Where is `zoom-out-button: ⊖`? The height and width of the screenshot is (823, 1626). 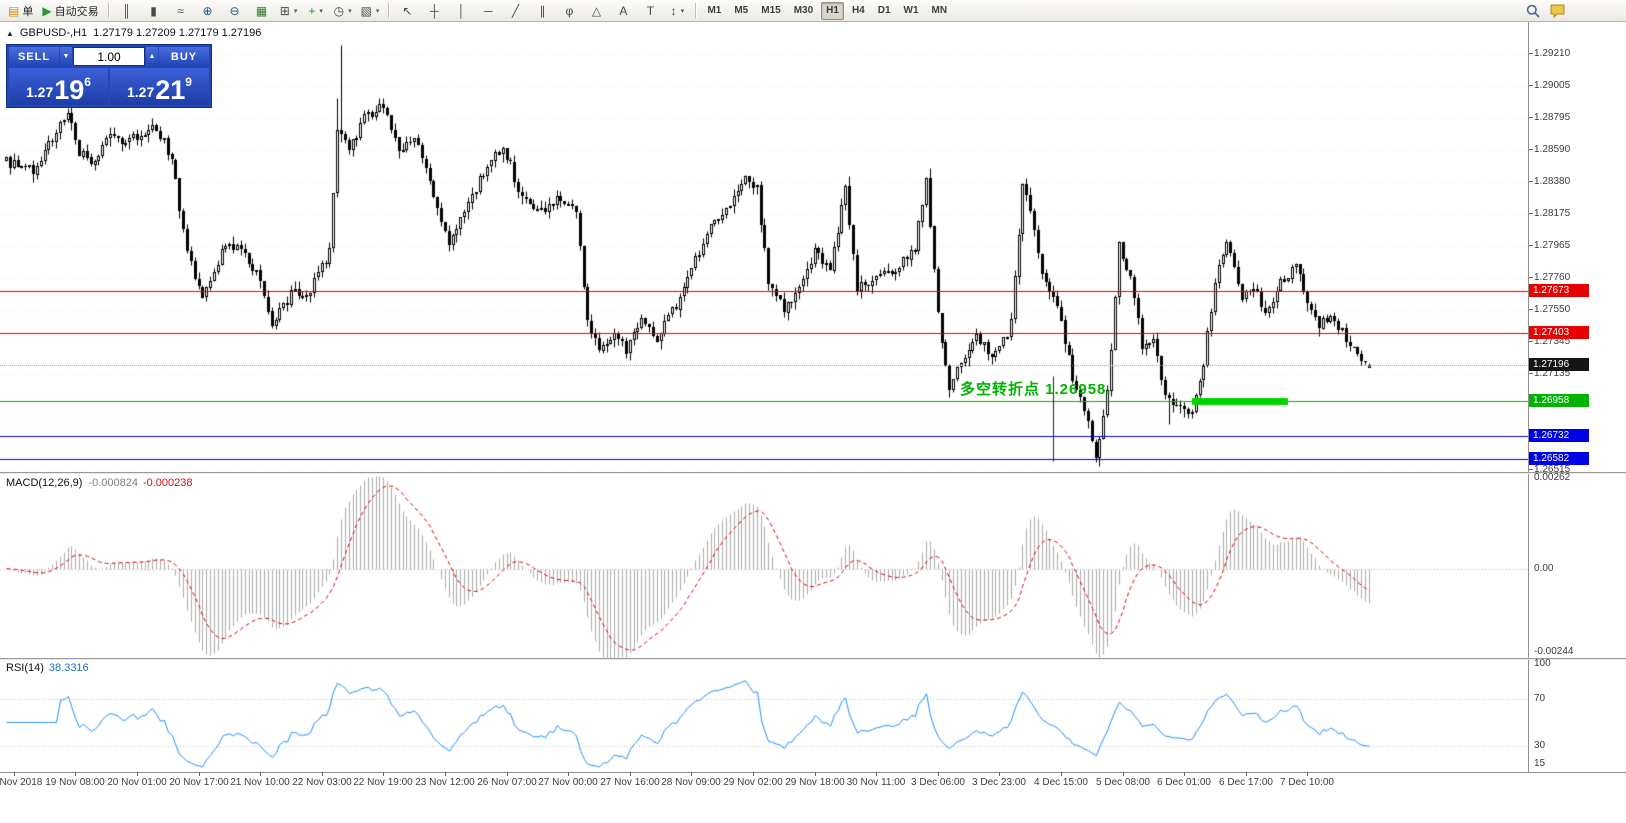 zoom-out-button: ⊖ is located at coordinates (235, 11).